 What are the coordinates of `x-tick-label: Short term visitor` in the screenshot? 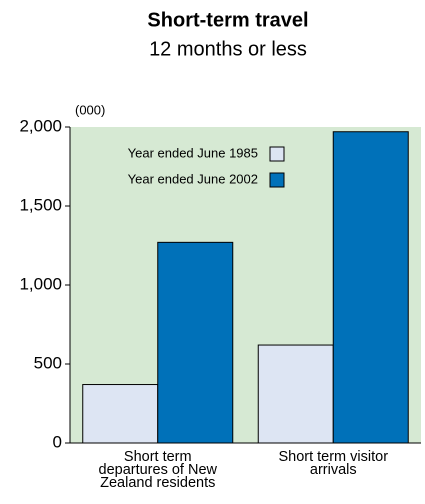 It's located at (333, 457).